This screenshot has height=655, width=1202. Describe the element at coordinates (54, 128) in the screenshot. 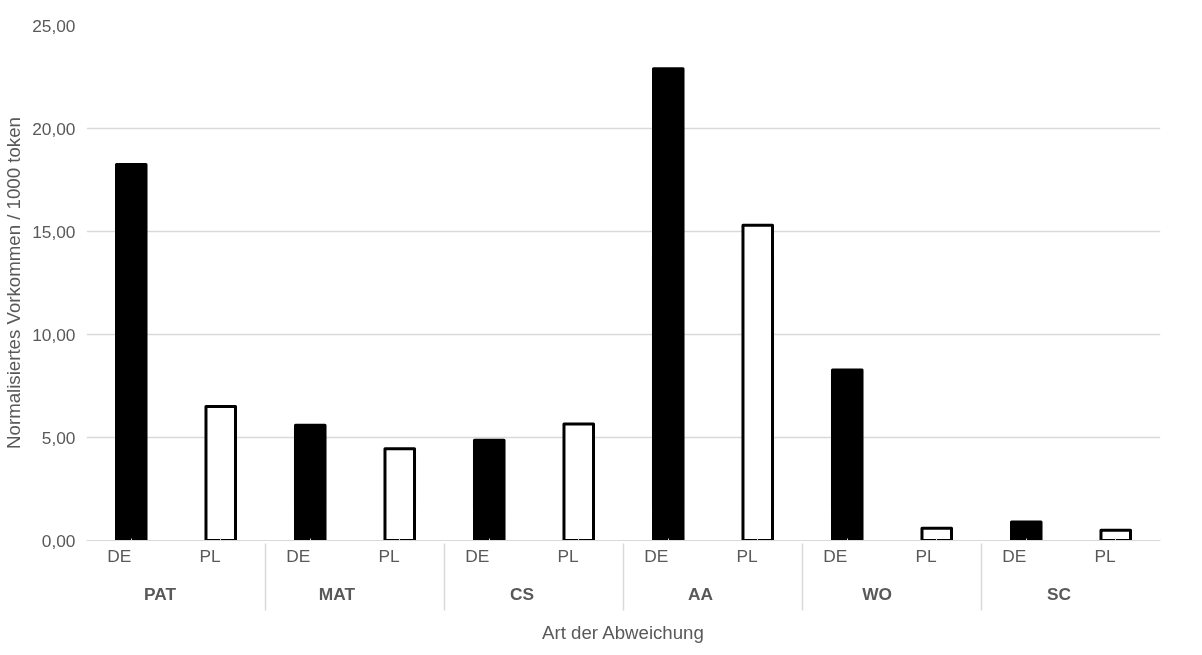

I see `y-tick-label: 20,00` at that location.